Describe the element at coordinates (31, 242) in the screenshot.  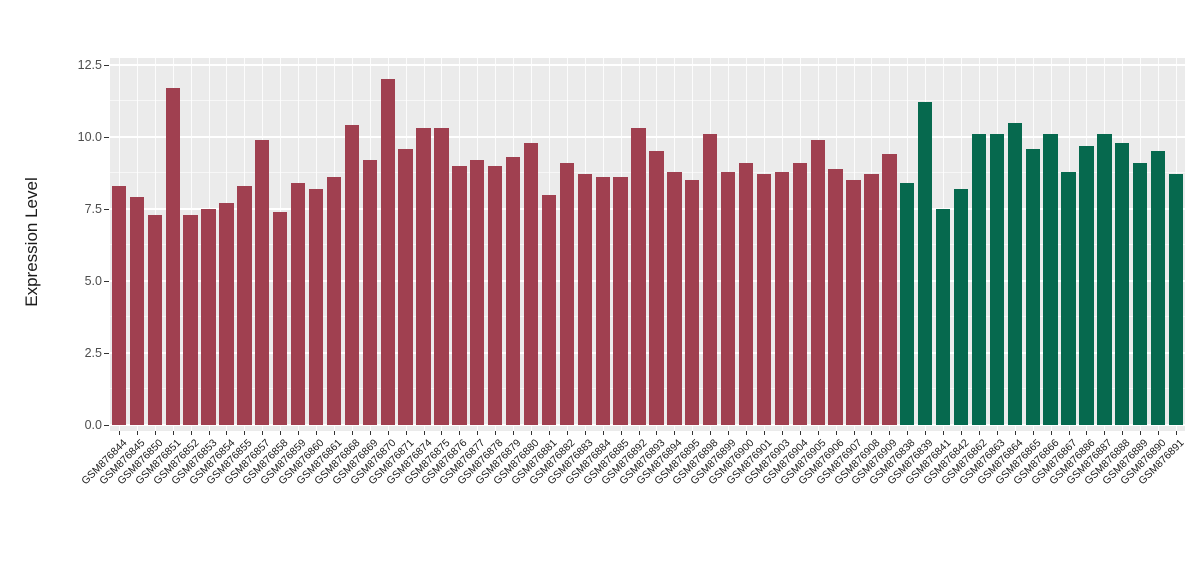
I see `y-axis-title: Expression Level` at that location.